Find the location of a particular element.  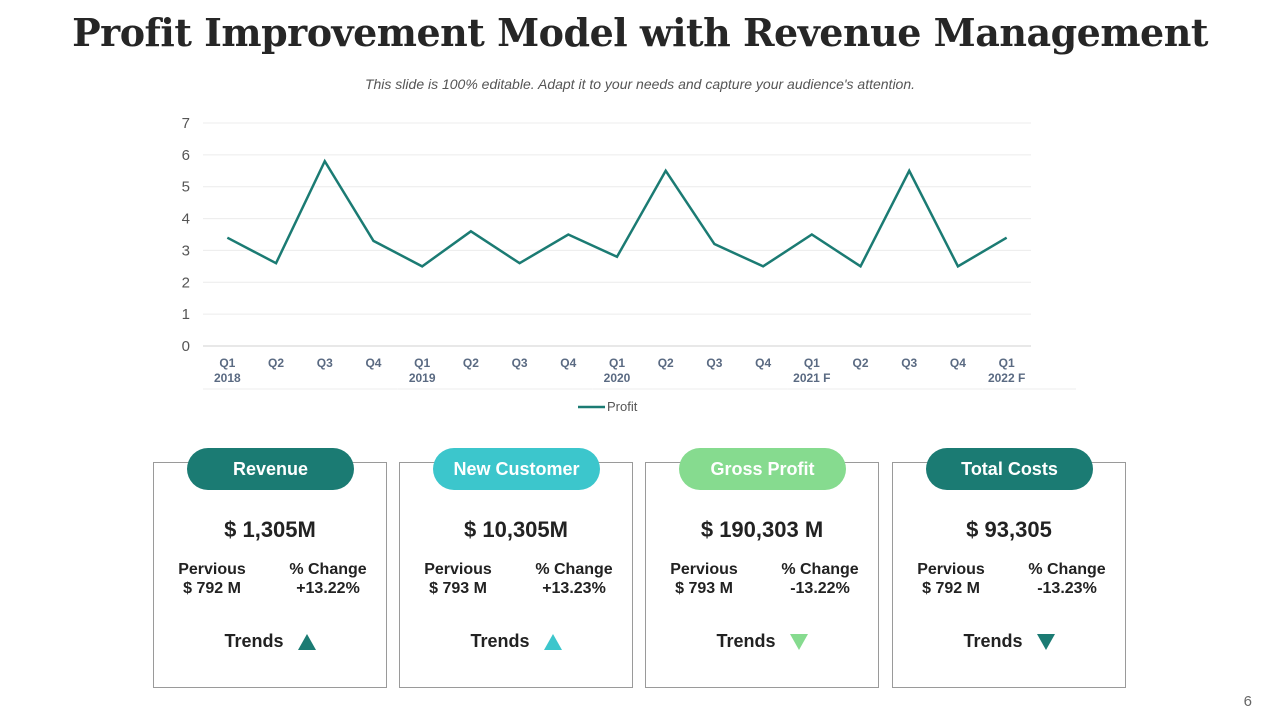

x-tick-year-label: 2022 F is located at coordinates (1006, 378).